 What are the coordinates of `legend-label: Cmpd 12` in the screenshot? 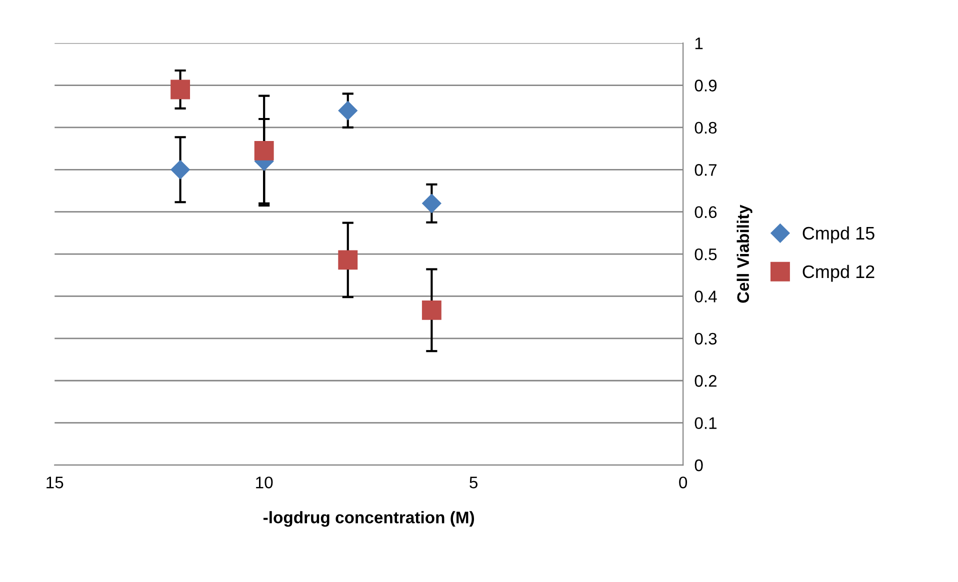 It's located at (838, 273).